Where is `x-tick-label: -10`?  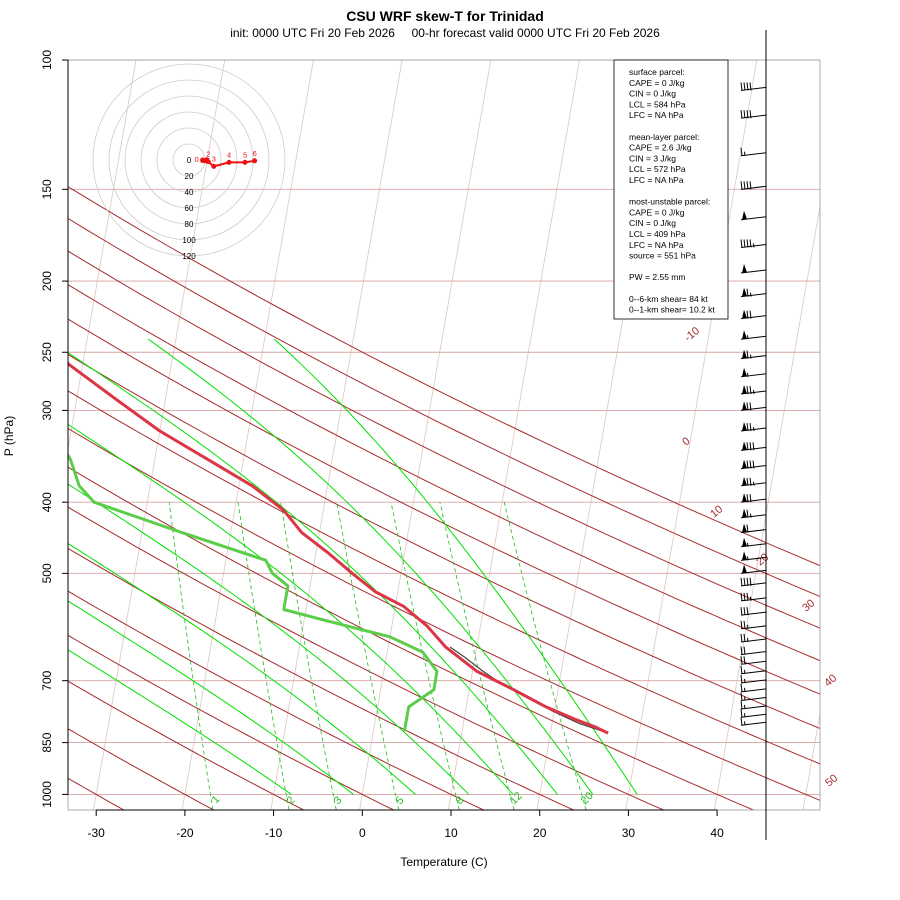
x-tick-label: -10 is located at coordinates (274, 833).